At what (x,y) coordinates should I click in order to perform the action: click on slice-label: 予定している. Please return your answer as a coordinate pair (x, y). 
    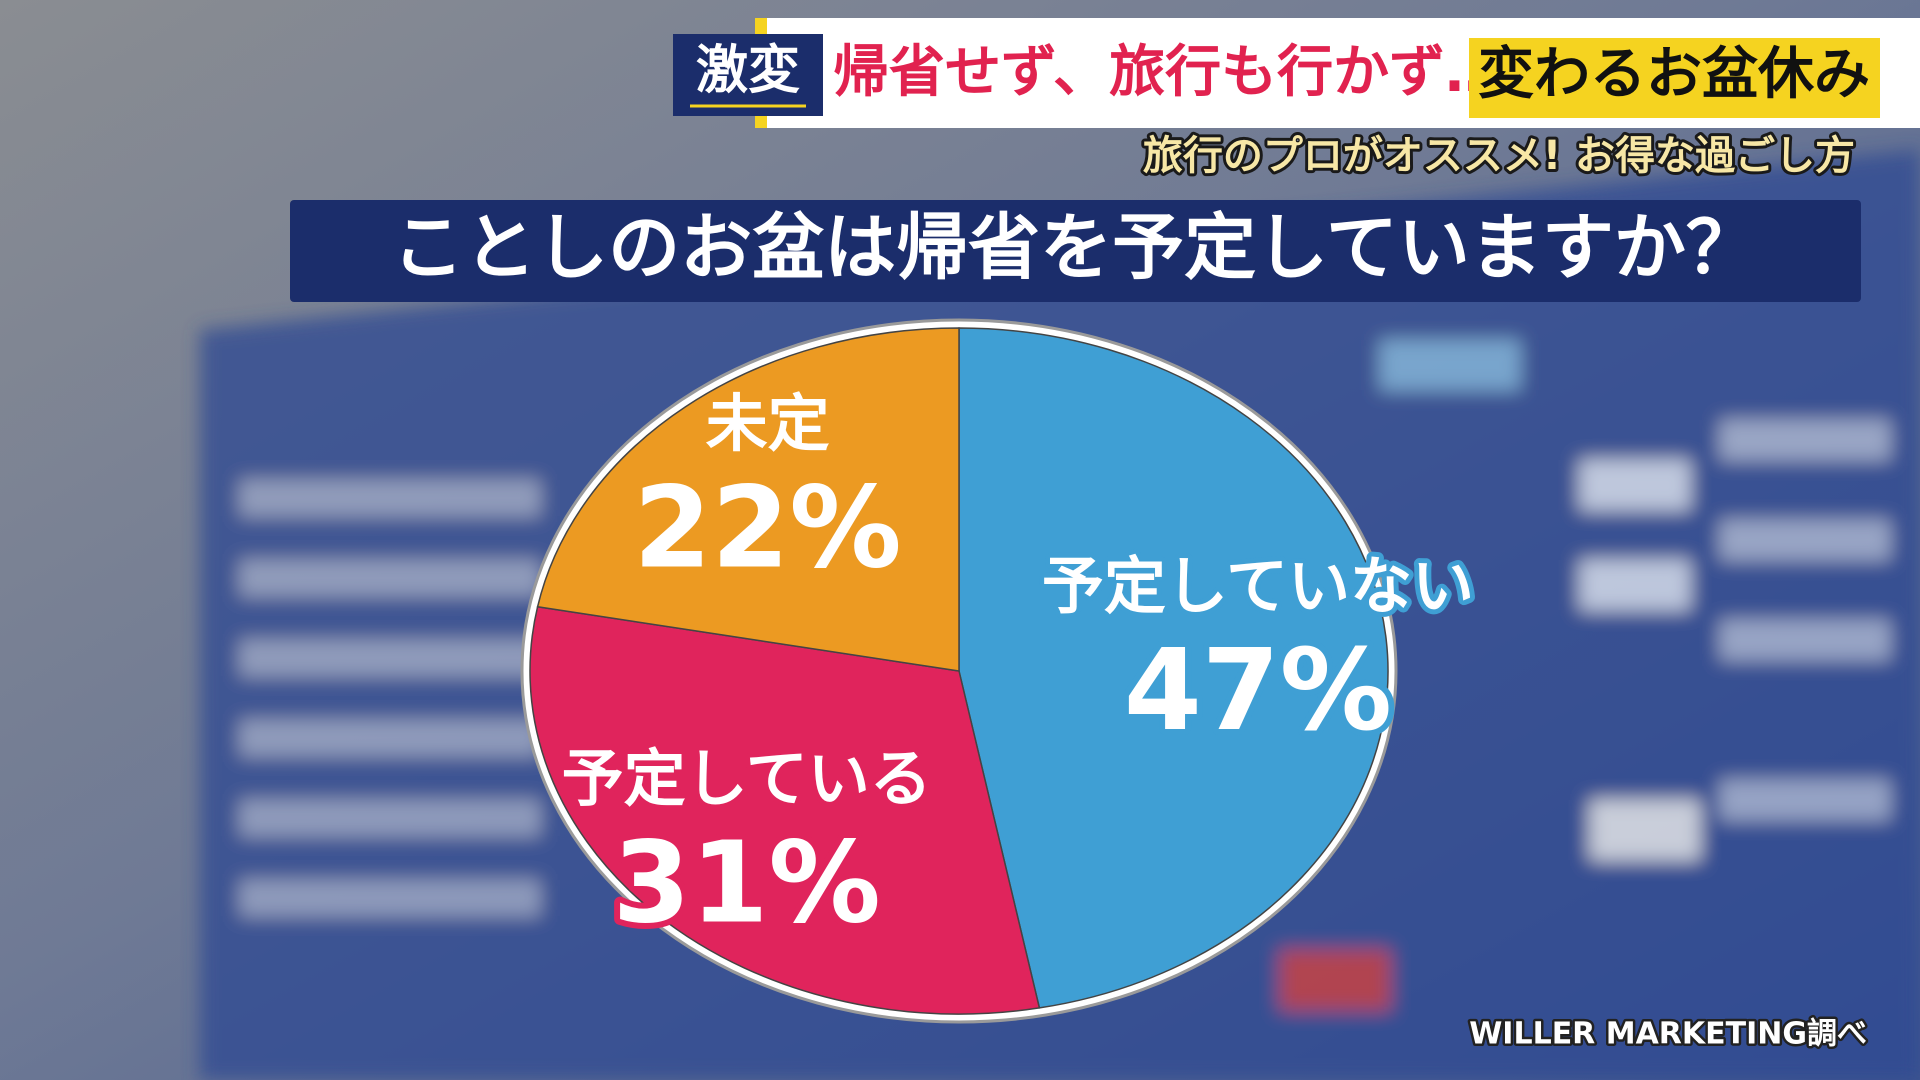
    Looking at the image, I should click on (747, 778).